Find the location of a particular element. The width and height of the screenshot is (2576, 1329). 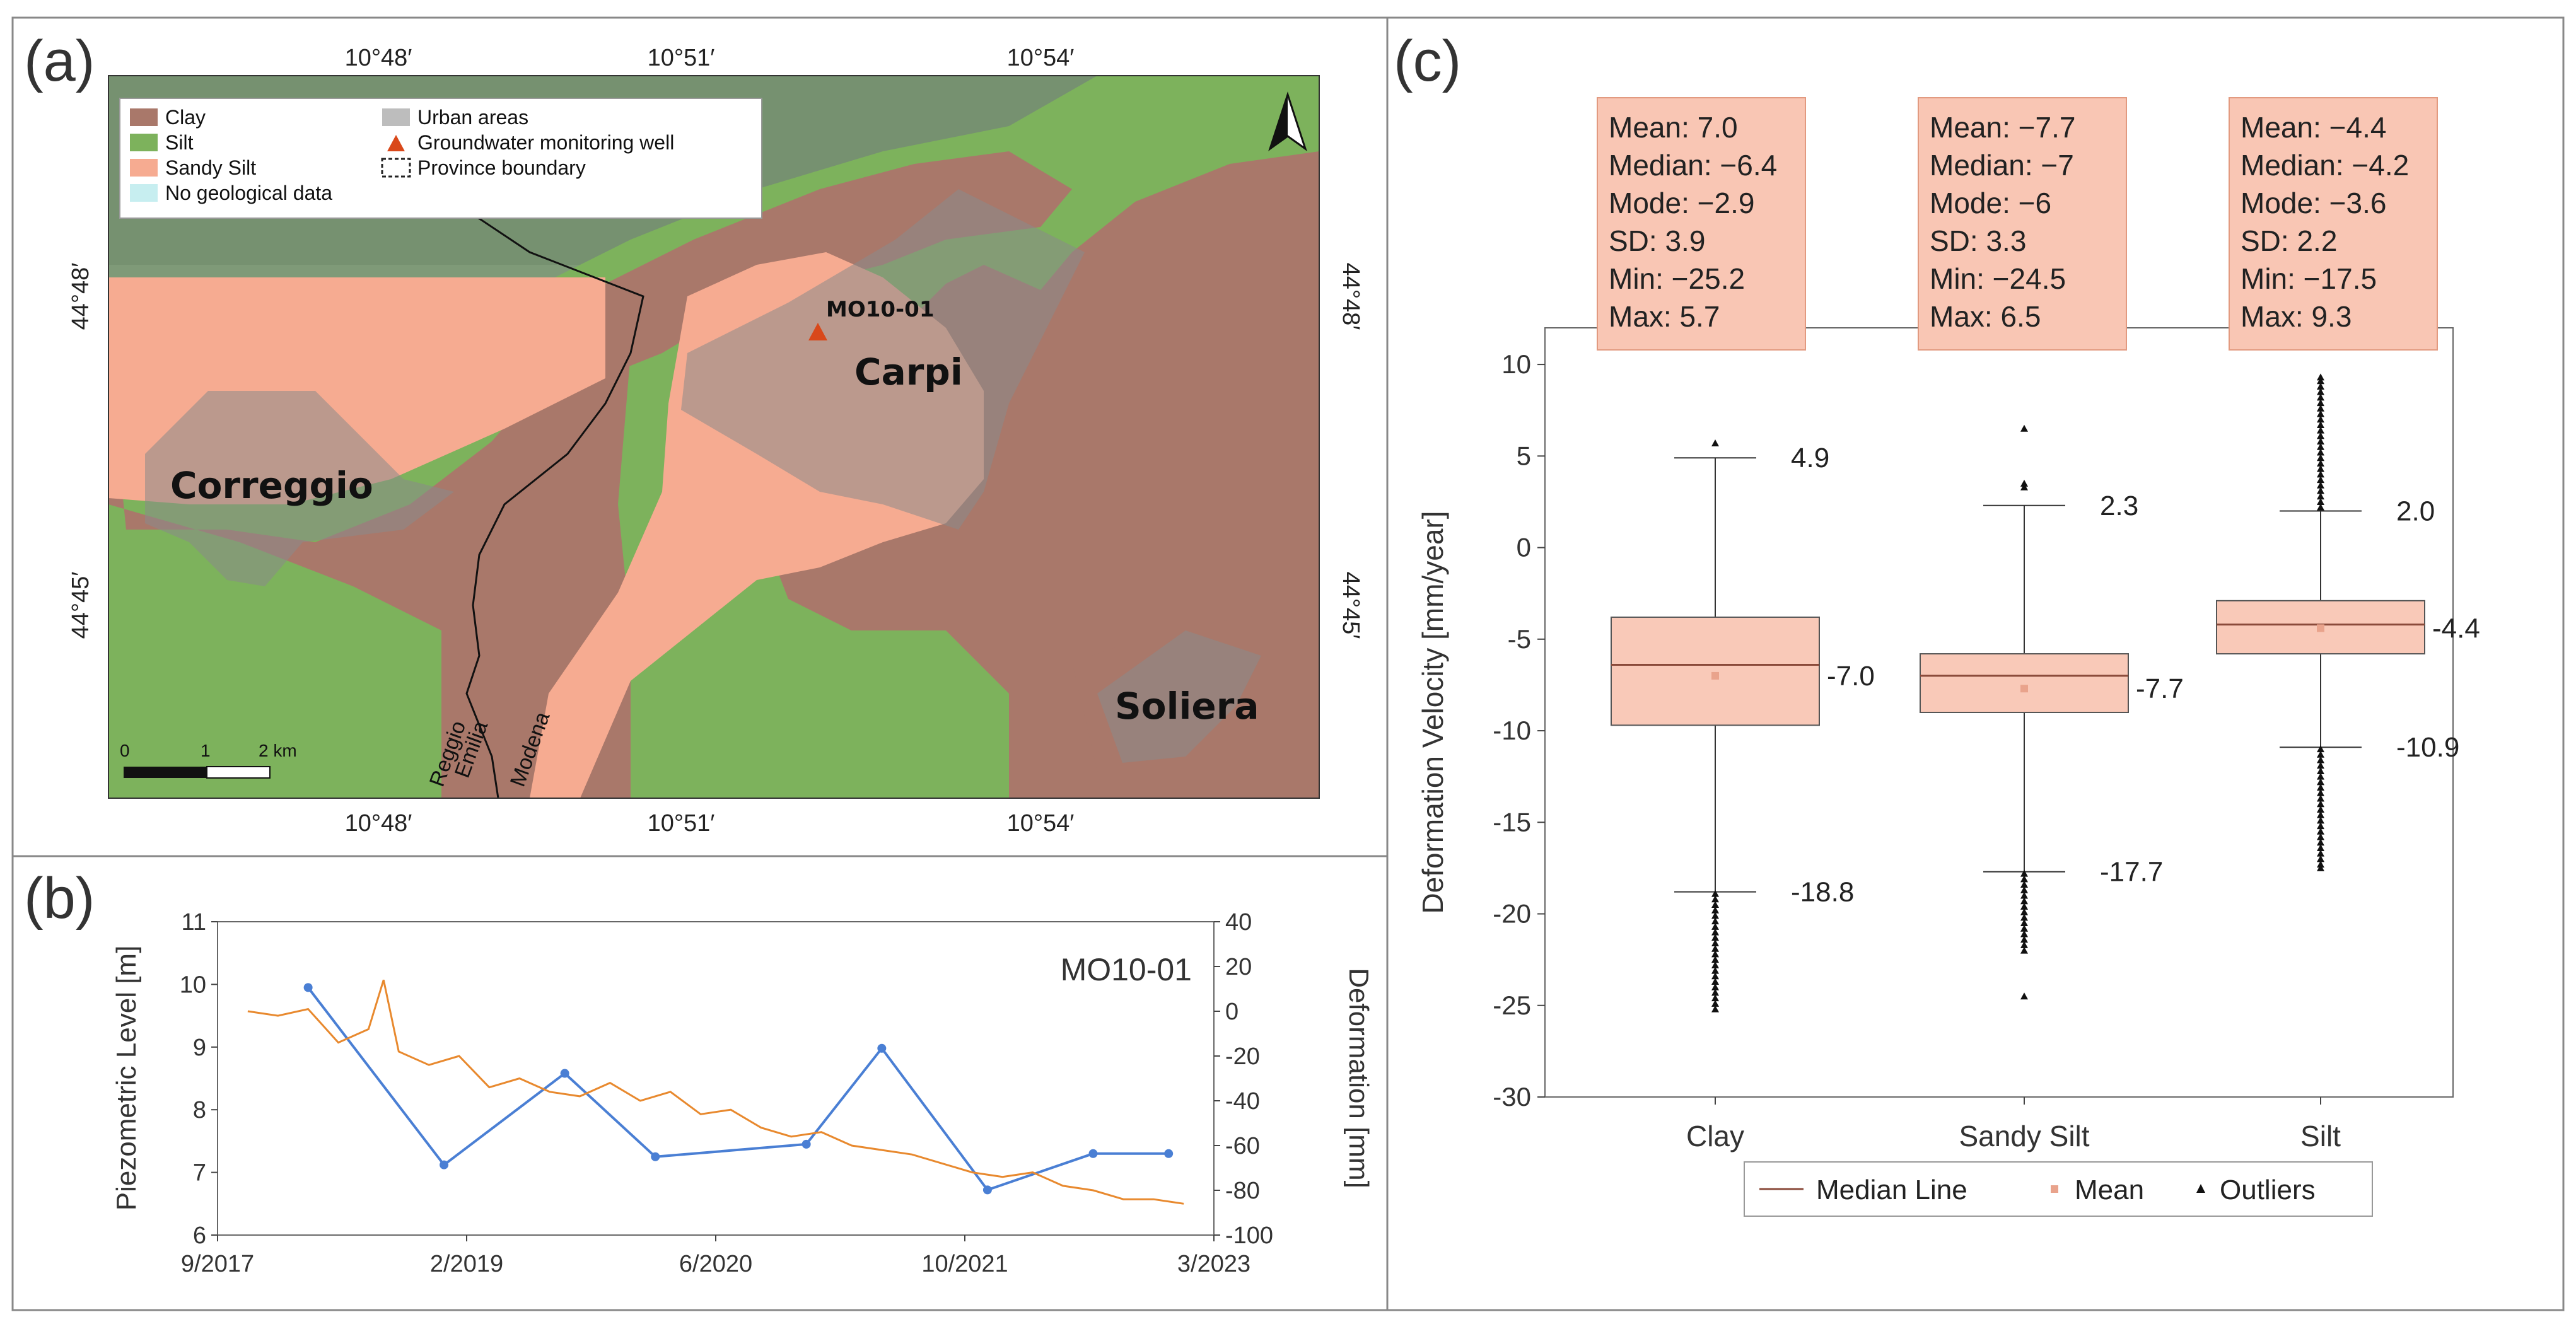

panel-b-tag: (b) is located at coordinates (60, 898).